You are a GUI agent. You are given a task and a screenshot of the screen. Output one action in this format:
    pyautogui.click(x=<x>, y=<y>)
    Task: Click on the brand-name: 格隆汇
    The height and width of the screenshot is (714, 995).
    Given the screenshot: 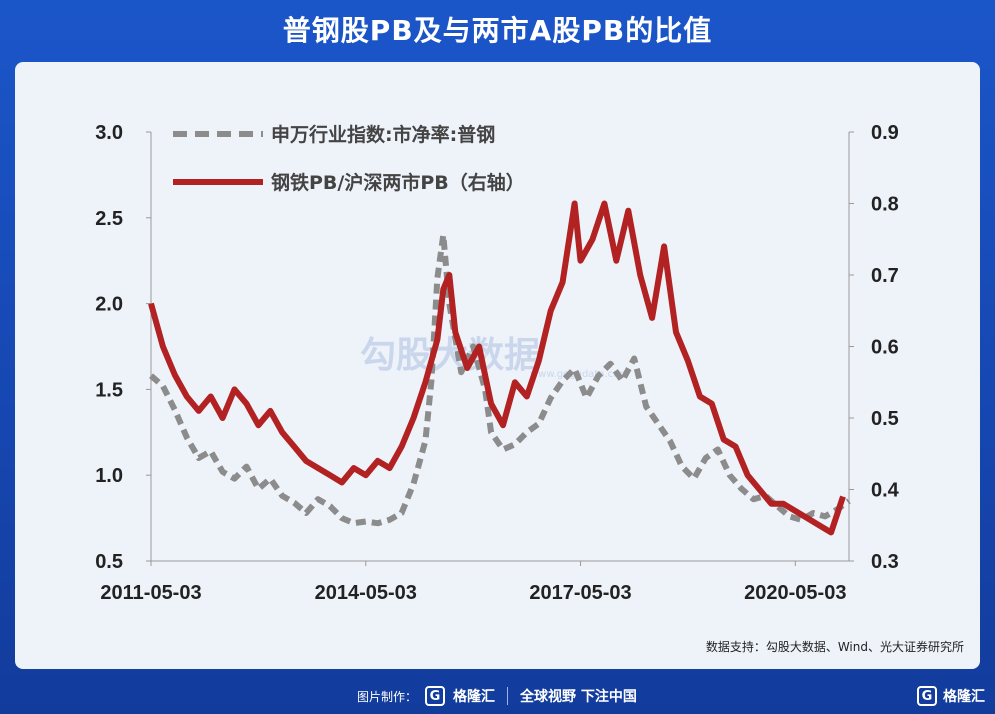 What is the action you would take?
    pyautogui.click(x=474, y=697)
    